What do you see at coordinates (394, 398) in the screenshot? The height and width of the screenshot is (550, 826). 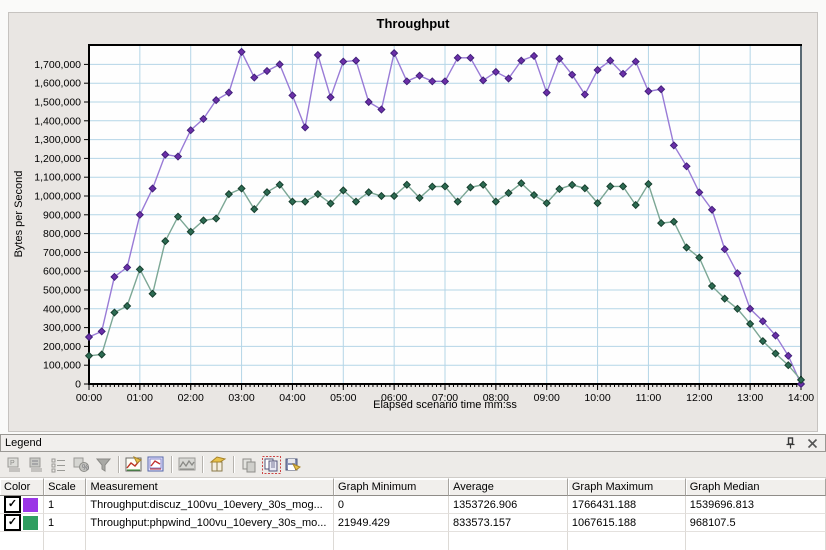 I see `svg-text: 06:00` at bounding box center [394, 398].